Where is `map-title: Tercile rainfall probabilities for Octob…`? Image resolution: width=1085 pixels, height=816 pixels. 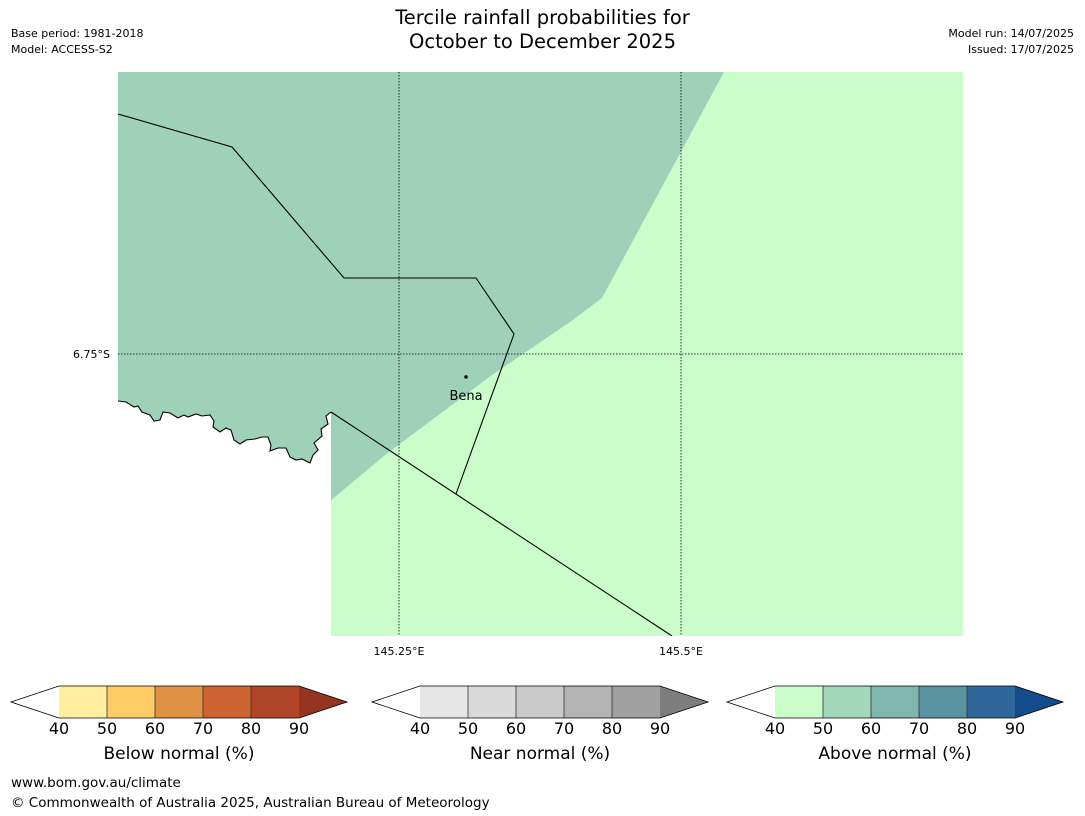 map-title: Tercile rainfall probabilities for Octob… is located at coordinates (542, 30).